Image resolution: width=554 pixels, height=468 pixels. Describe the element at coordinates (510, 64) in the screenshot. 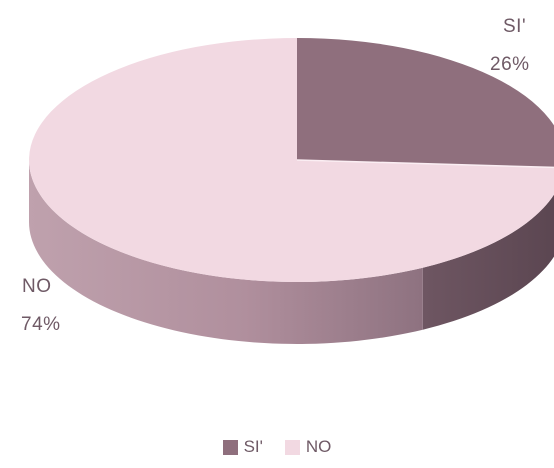

I see `slice-value-si: 26%` at that location.